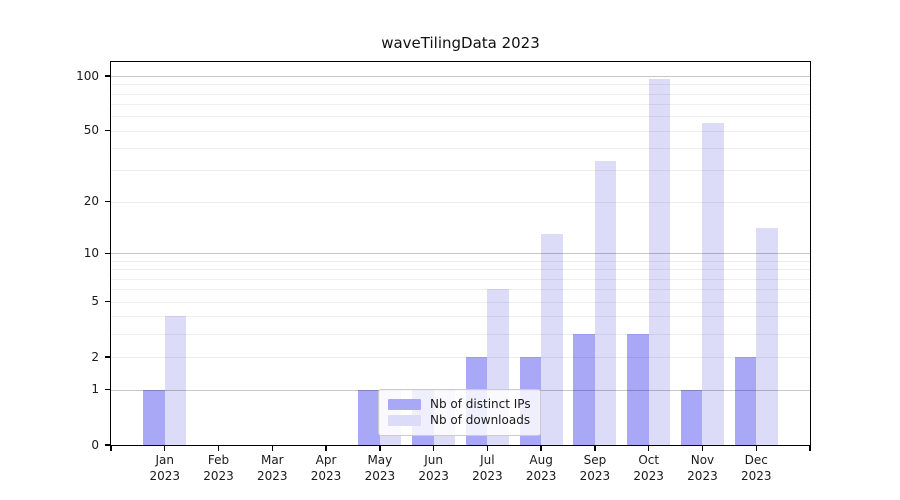  Describe the element at coordinates (369, 417) in the screenshot. I see `bar-distinct-ips-may` at that location.